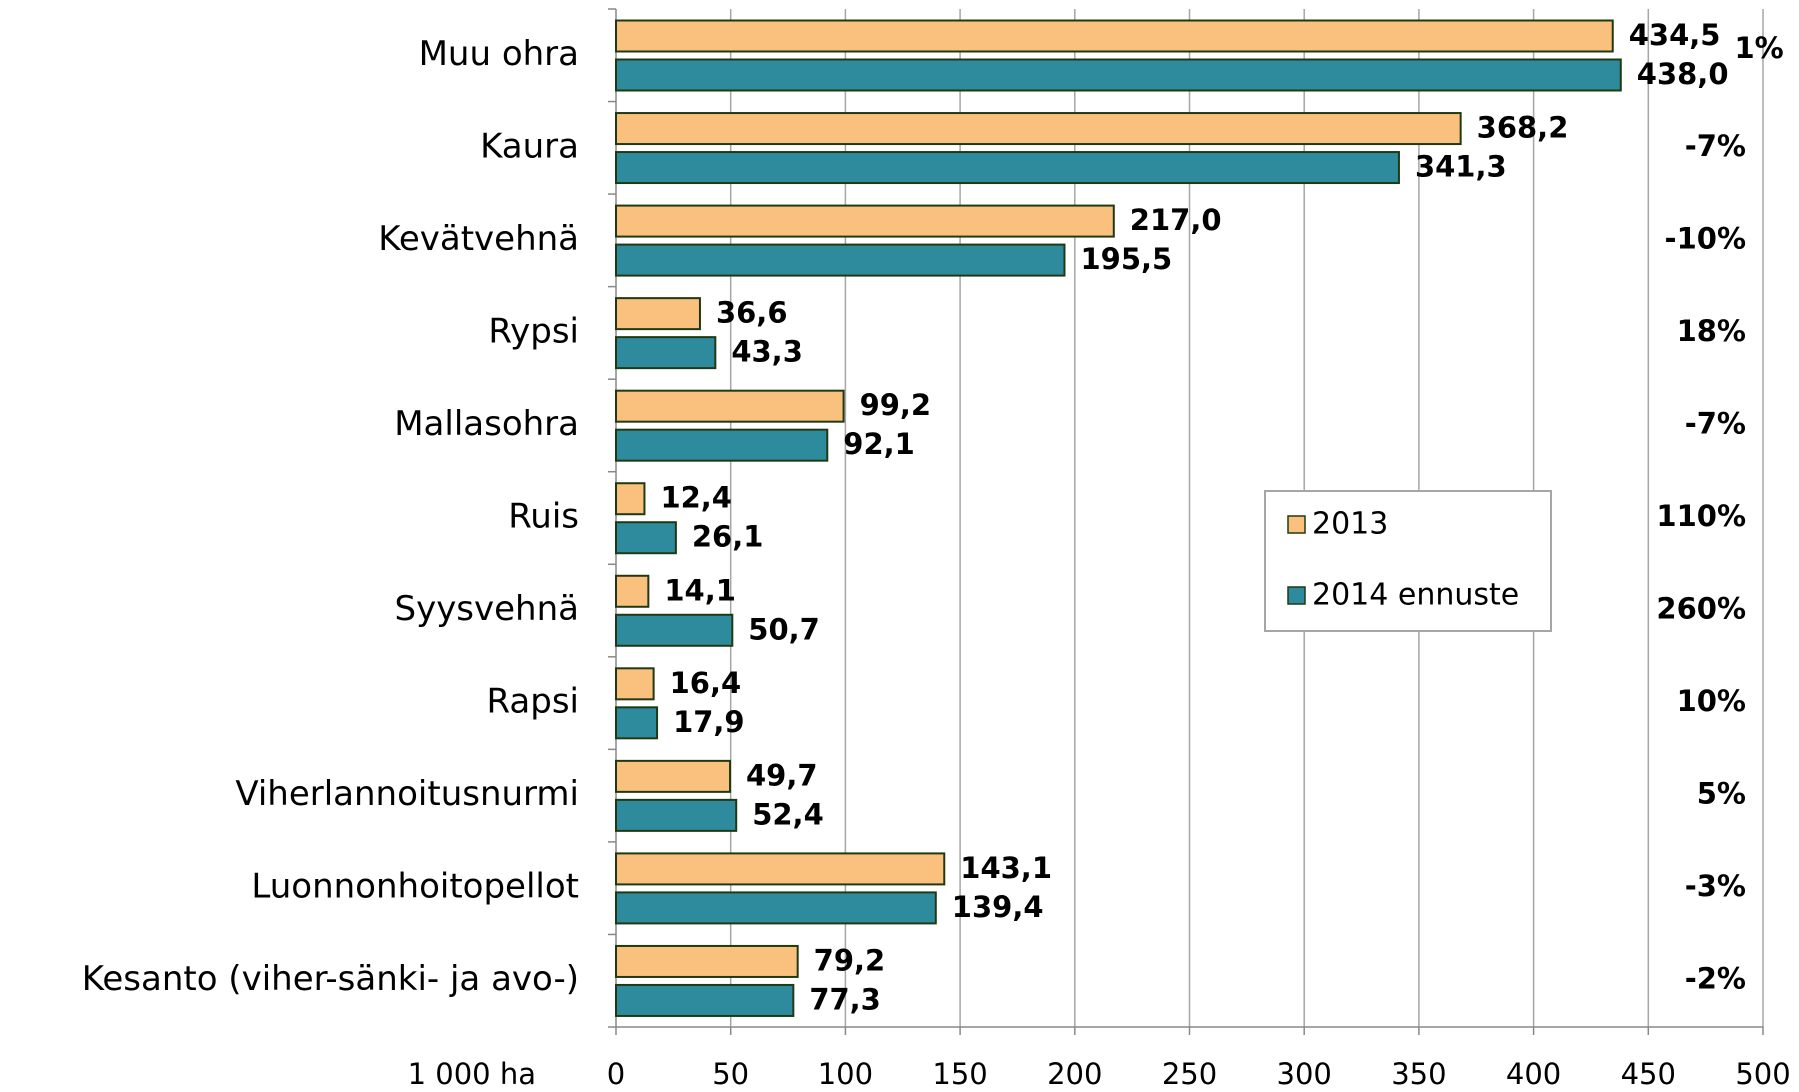 This screenshot has width=1799, height=1092. Describe the element at coordinates (700, 590) in the screenshot. I see `value-label: 14,1` at that location.